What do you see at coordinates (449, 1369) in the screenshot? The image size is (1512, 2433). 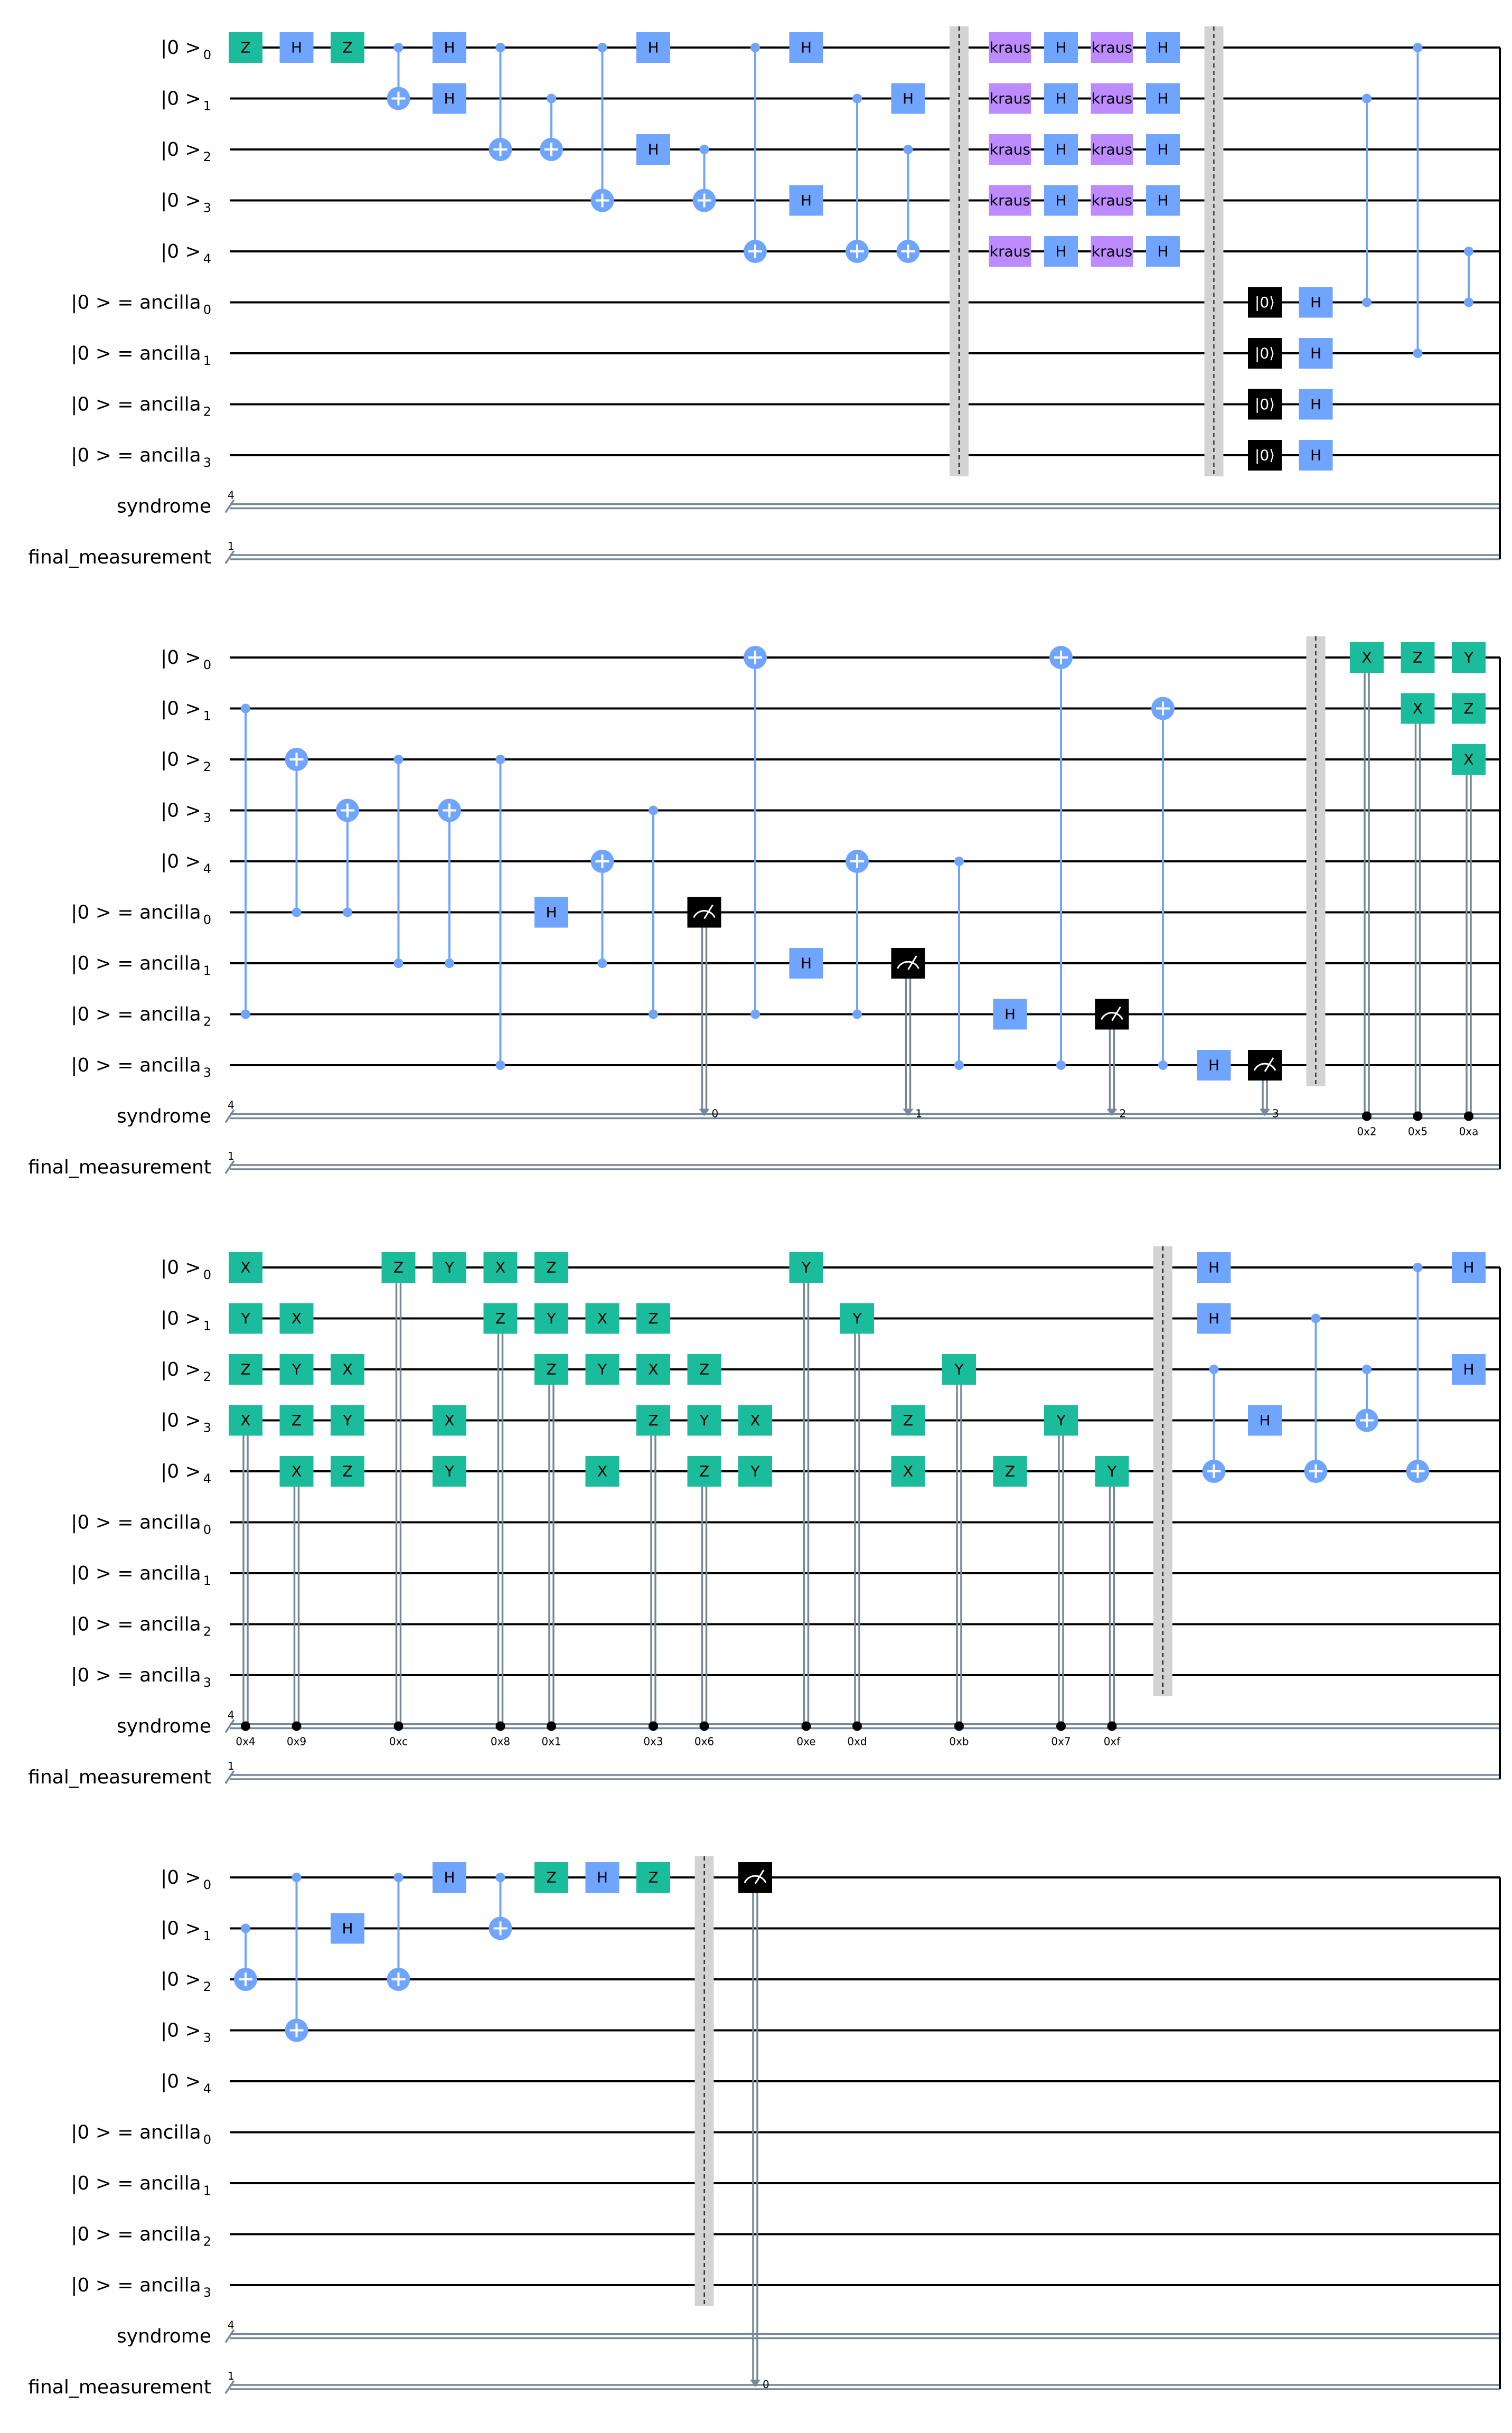 I see `op-par: Y X Y` at bounding box center [449, 1369].